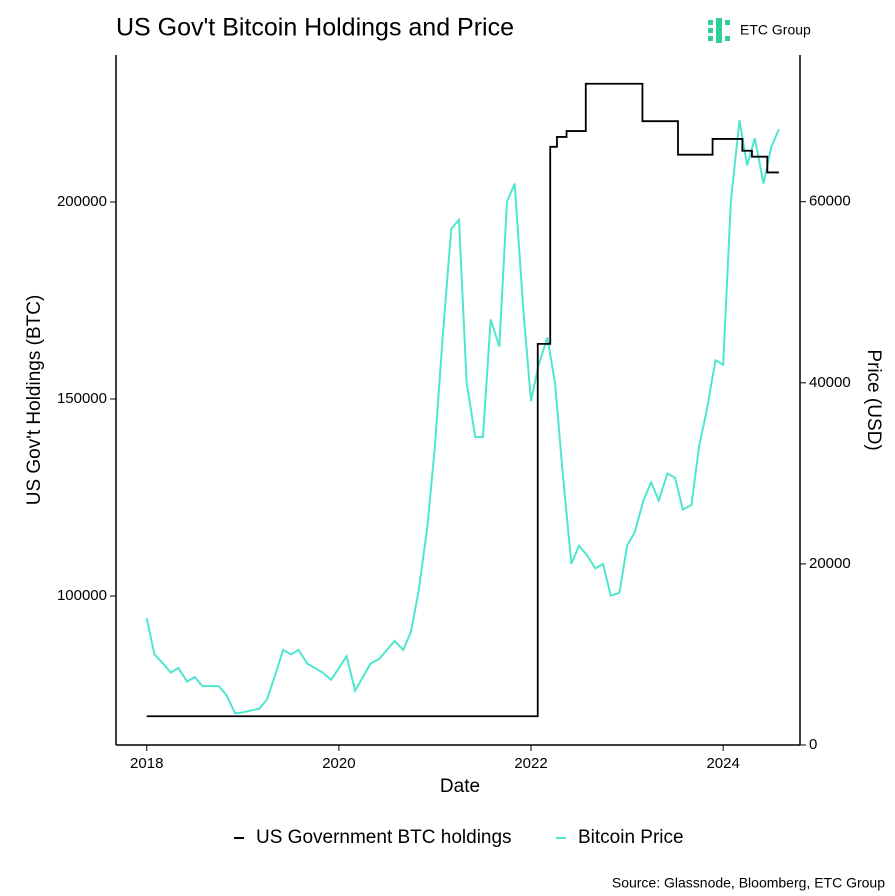 The image size is (895, 896). I want to click on legend-label: US Government BTC holdings, so click(384, 837).